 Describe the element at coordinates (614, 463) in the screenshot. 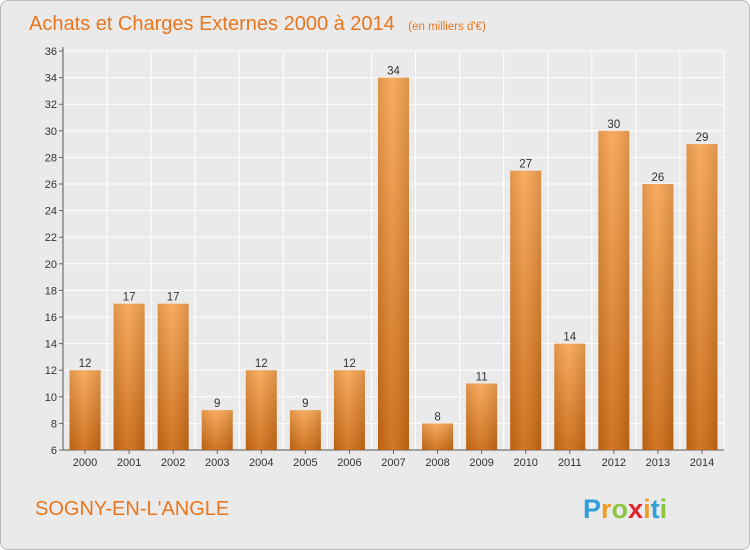

I see `x-tick-label-2012: 2012` at that location.